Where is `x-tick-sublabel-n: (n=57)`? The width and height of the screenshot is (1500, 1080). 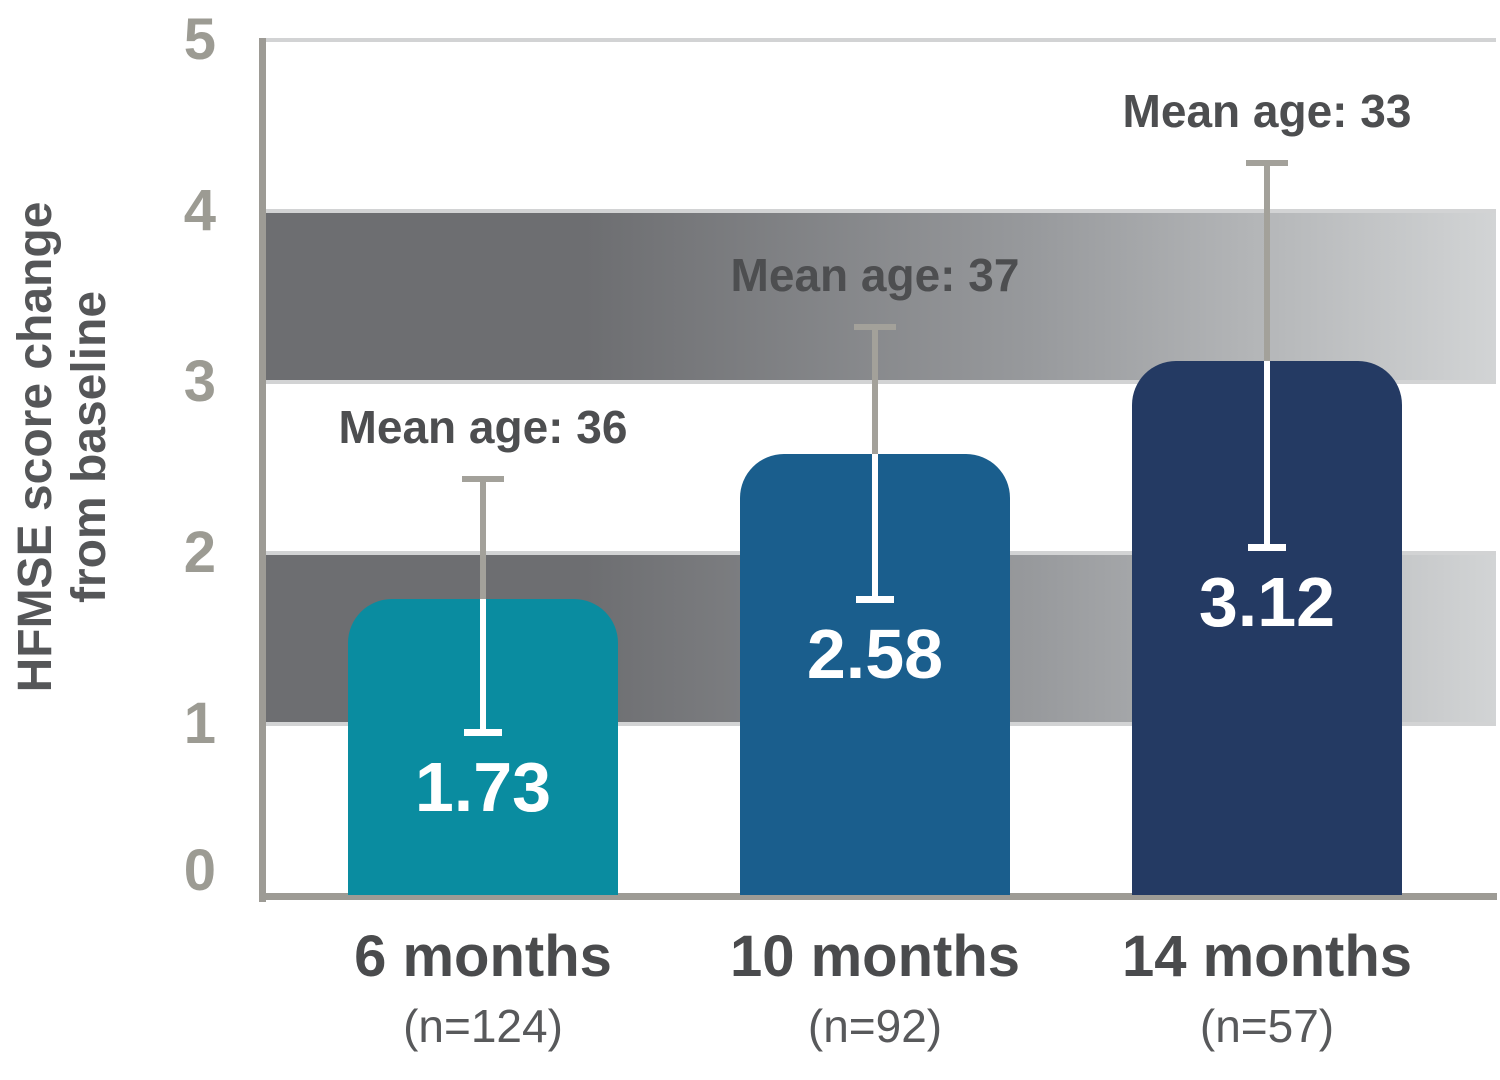
x-tick-sublabel-n: (n=57) is located at coordinates (1267, 1026).